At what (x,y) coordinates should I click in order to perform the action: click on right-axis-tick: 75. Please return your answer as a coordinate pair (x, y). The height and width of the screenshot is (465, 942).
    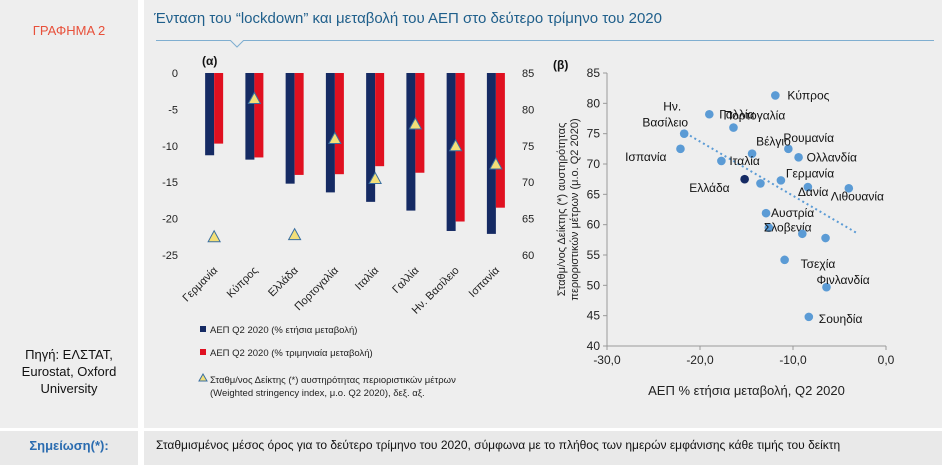
    Looking at the image, I should click on (528, 147).